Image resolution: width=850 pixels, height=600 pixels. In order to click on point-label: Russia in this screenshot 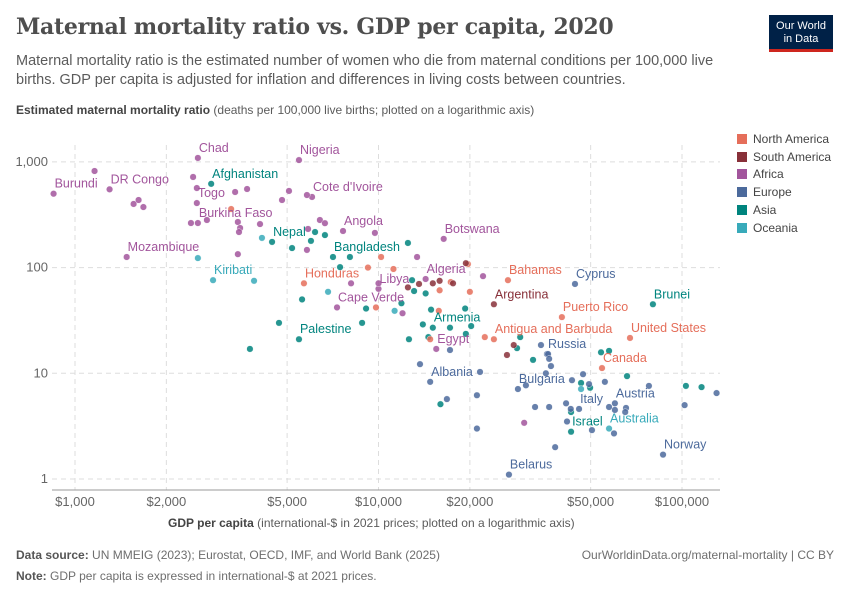, I will do `click(567, 344)`.